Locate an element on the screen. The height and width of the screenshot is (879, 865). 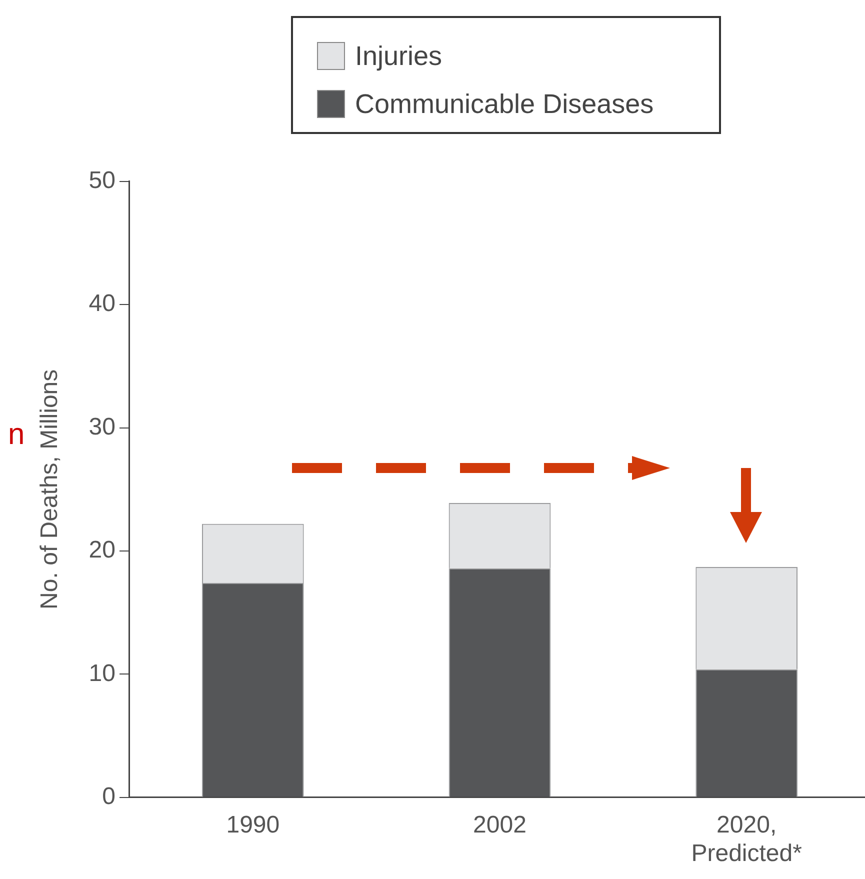
y-tick-label: 20 is located at coordinates (102, 550).